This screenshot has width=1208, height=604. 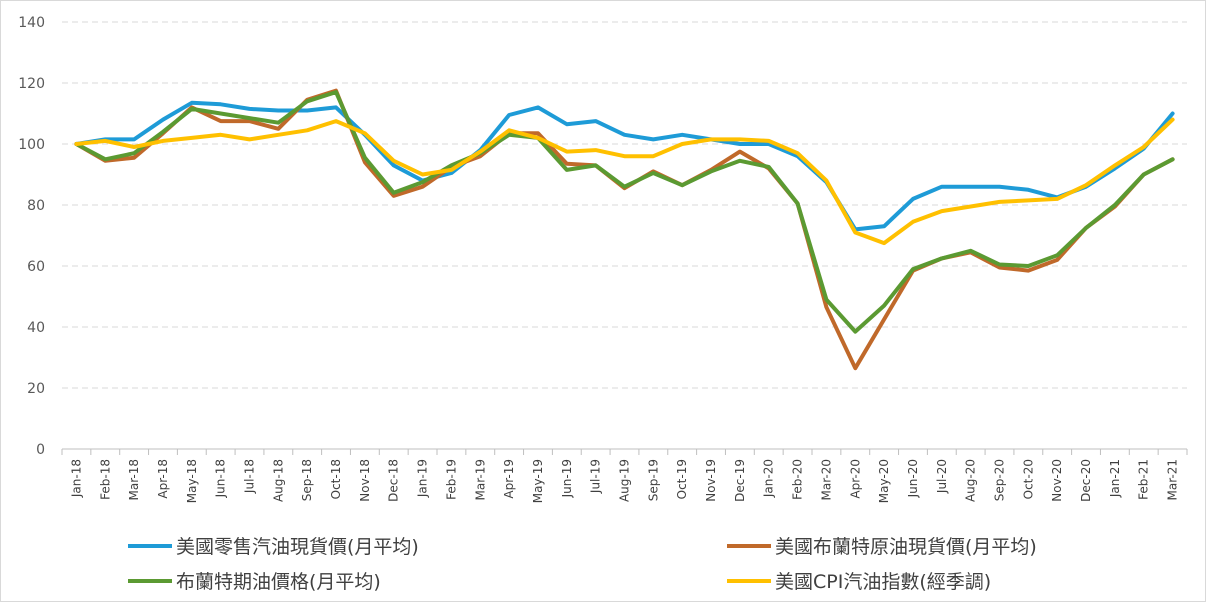 I want to click on y-tick-label: 140, so click(x=31, y=23).